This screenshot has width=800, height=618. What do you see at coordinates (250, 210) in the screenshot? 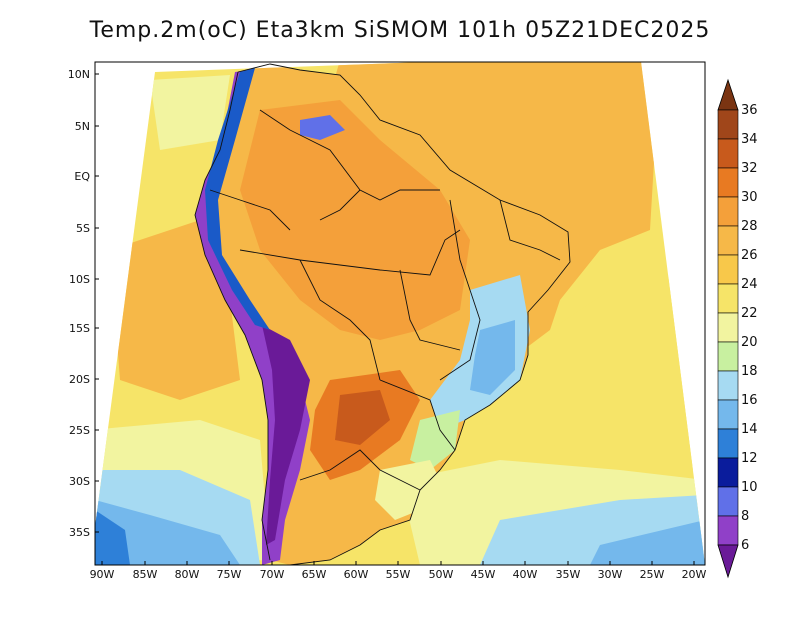
I see `border-ecuador-peru` at bounding box center [250, 210].